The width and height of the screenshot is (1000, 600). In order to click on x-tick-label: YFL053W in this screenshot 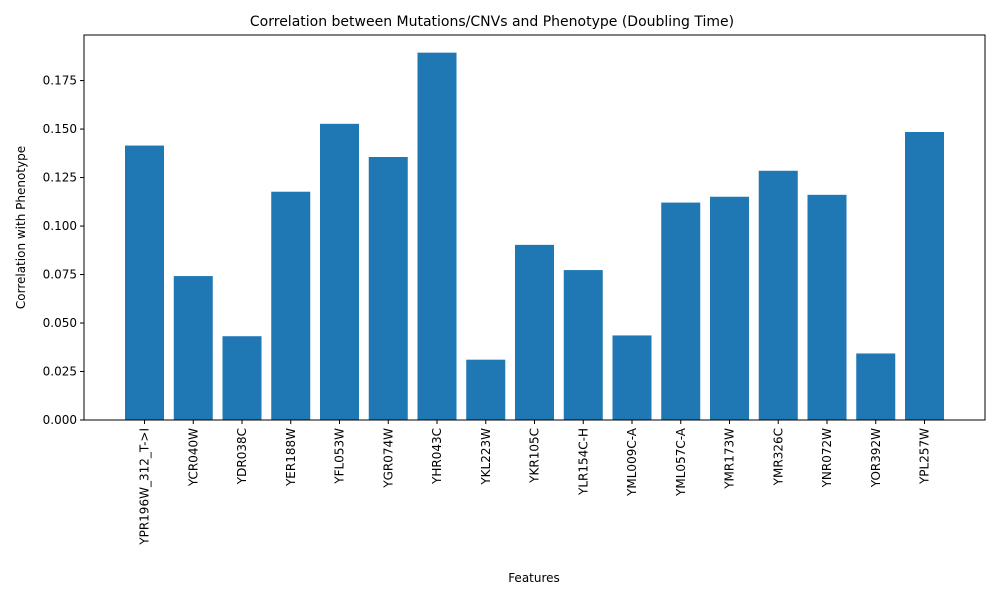, I will do `click(340, 456)`.